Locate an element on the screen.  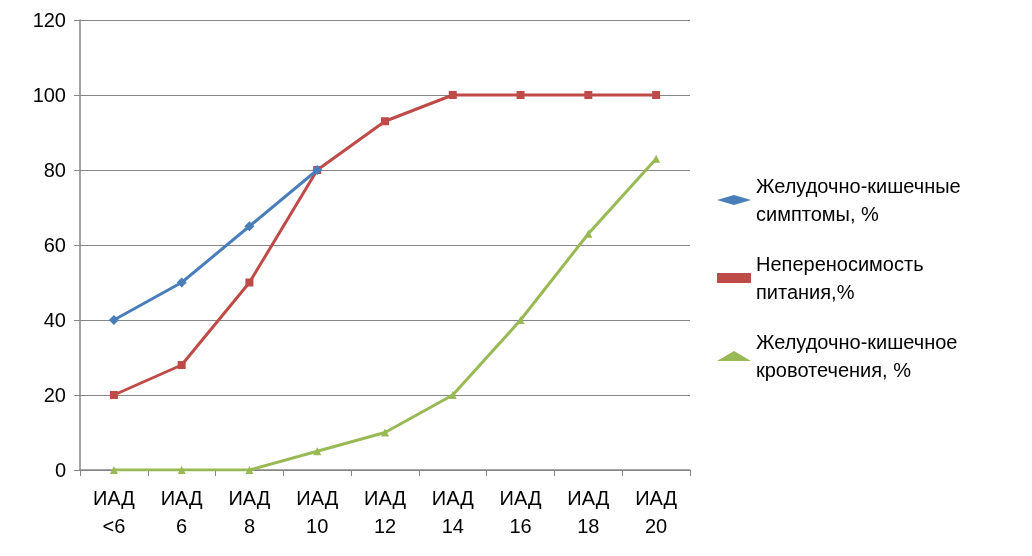
legend-label: Желудочно-кишечное кровотечения, % is located at coordinates (857, 356).